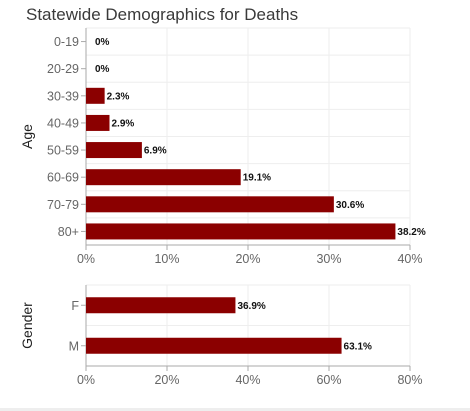 This screenshot has height=411, width=470. I want to click on age-data-label: 2.9%, so click(122, 123).